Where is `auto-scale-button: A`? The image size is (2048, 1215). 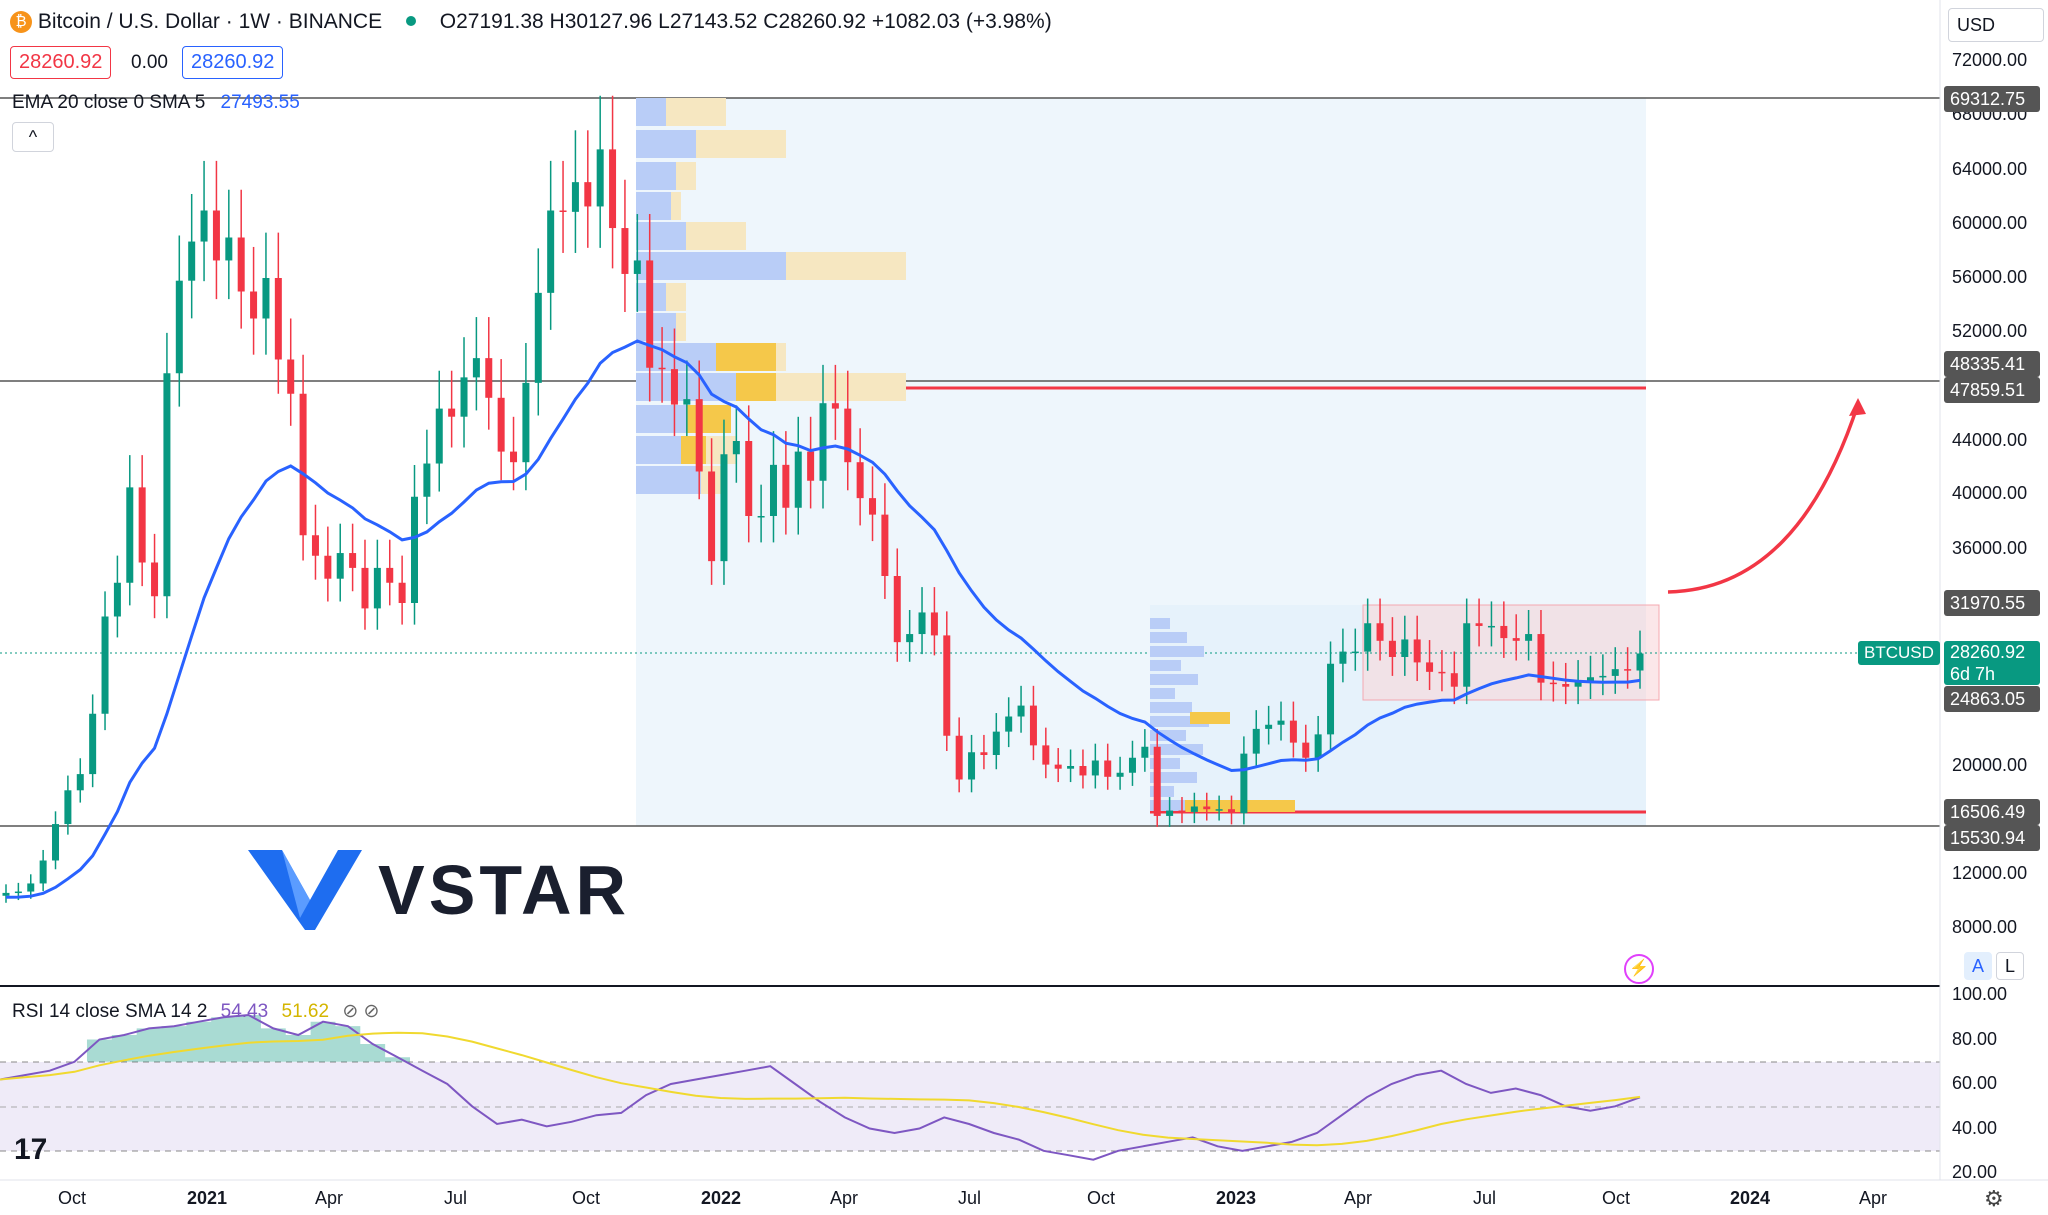
auto-scale-button: A is located at coordinates (1978, 966).